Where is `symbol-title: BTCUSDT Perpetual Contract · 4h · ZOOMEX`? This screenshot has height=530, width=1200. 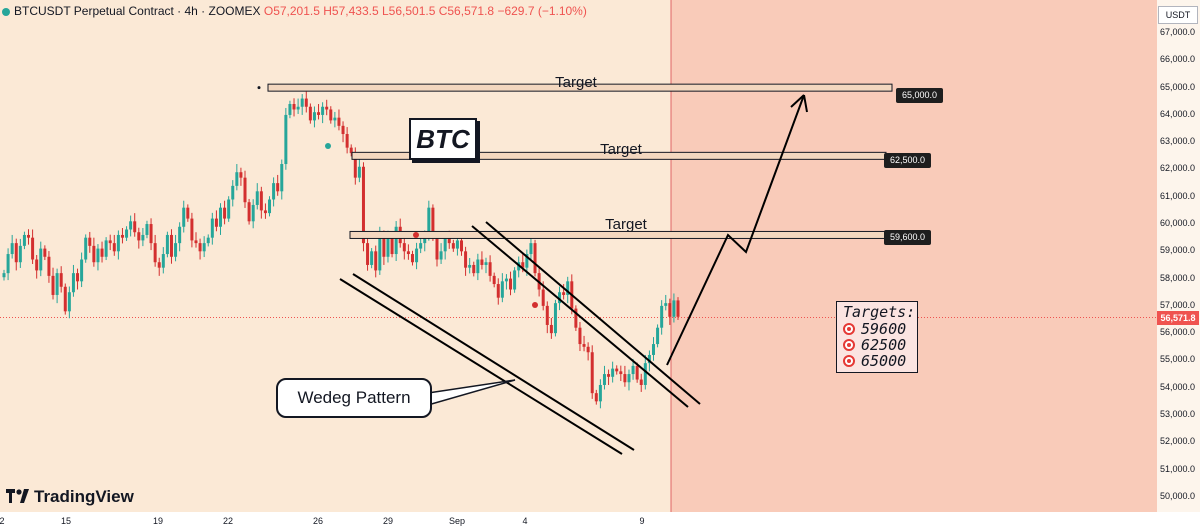
symbol-title: BTCUSDT Perpetual Contract · 4h · ZOOMEX is located at coordinates (137, 11).